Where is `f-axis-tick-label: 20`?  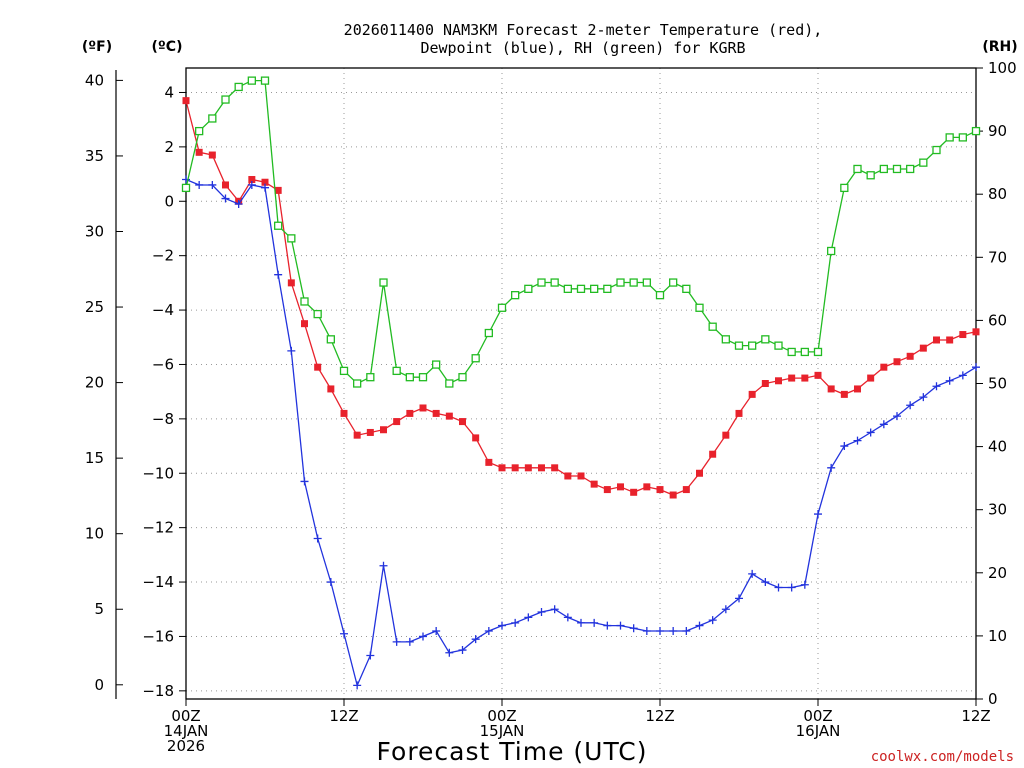 f-axis-tick-label: 20 is located at coordinates (94, 383).